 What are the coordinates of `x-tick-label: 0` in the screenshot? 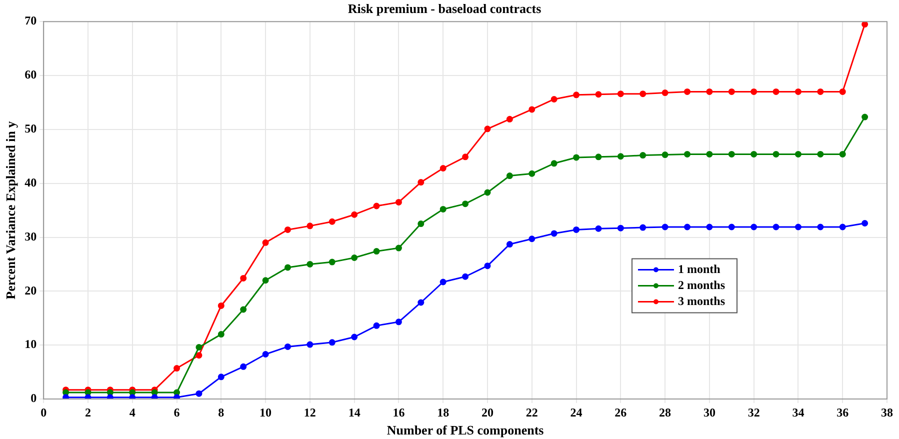 It's located at (43, 412).